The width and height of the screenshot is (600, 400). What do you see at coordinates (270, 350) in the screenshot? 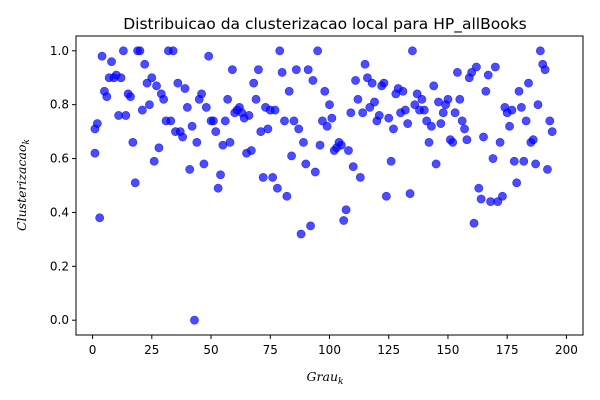
I see `x-tick-label: 75` at bounding box center [270, 350].